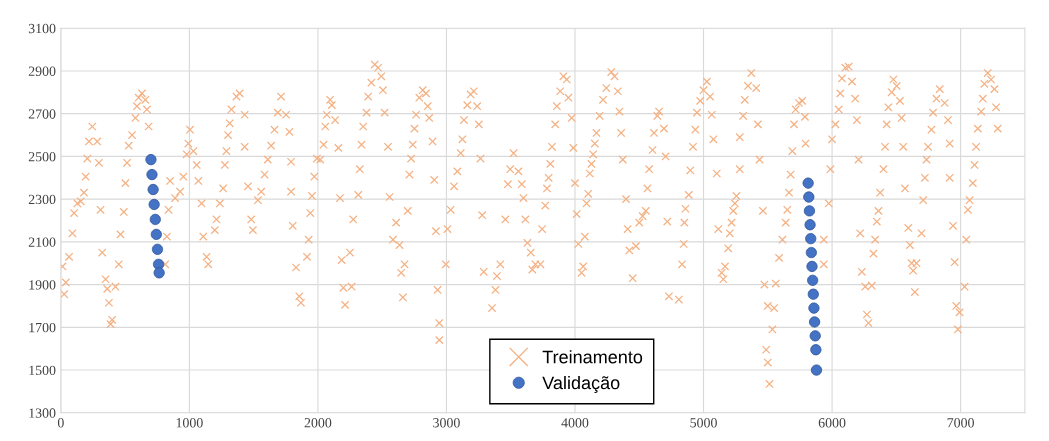  I want to click on y-tick-label: 2700, so click(42, 114).